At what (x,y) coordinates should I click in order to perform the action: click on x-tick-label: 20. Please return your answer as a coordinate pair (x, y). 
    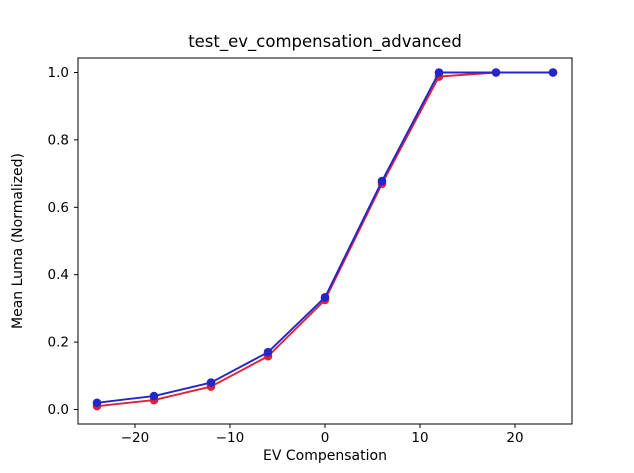
    Looking at the image, I should click on (514, 438).